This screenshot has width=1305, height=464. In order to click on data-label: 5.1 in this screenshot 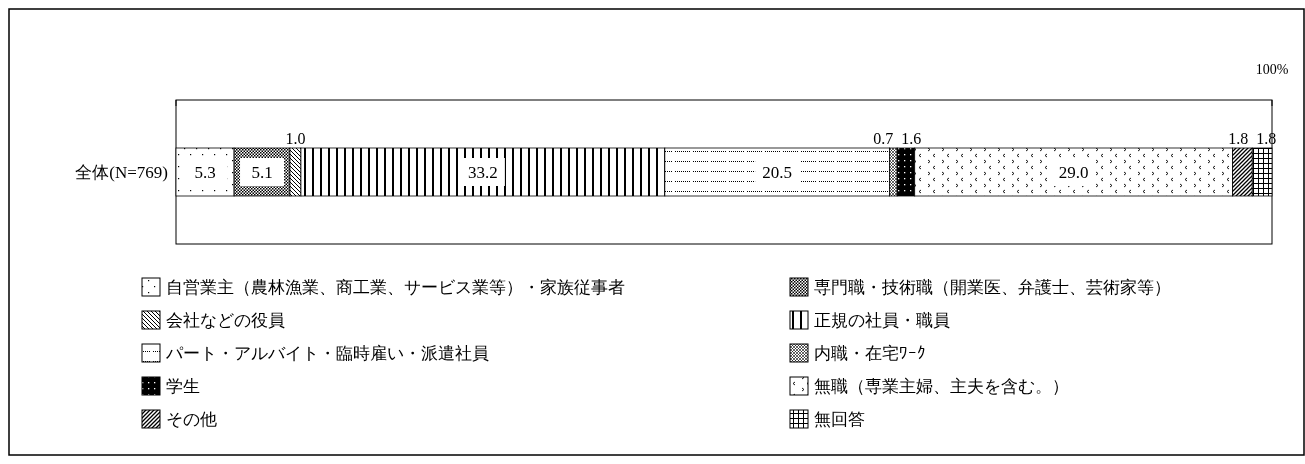, I will do `click(262, 172)`.